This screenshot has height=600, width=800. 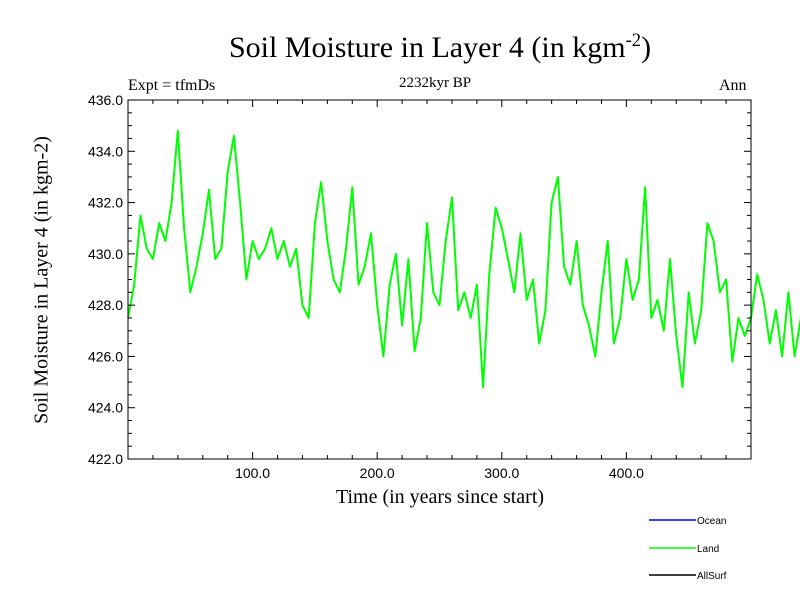 What do you see at coordinates (688, 549) in the screenshot?
I see `legend: Ocean Land AllSurf` at bounding box center [688, 549].